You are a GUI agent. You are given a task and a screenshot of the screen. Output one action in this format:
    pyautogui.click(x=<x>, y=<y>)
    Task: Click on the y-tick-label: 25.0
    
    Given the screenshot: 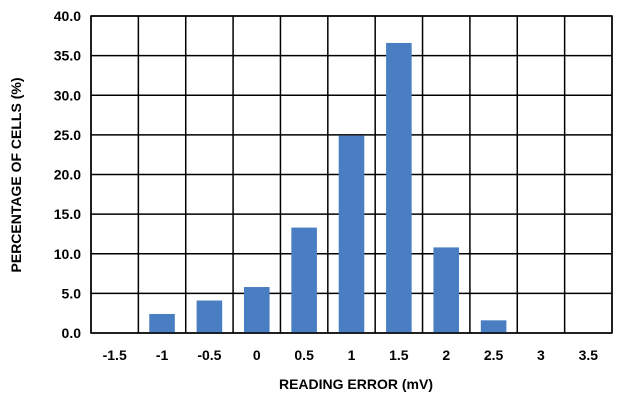 What is the action you would take?
    pyautogui.click(x=67, y=135)
    